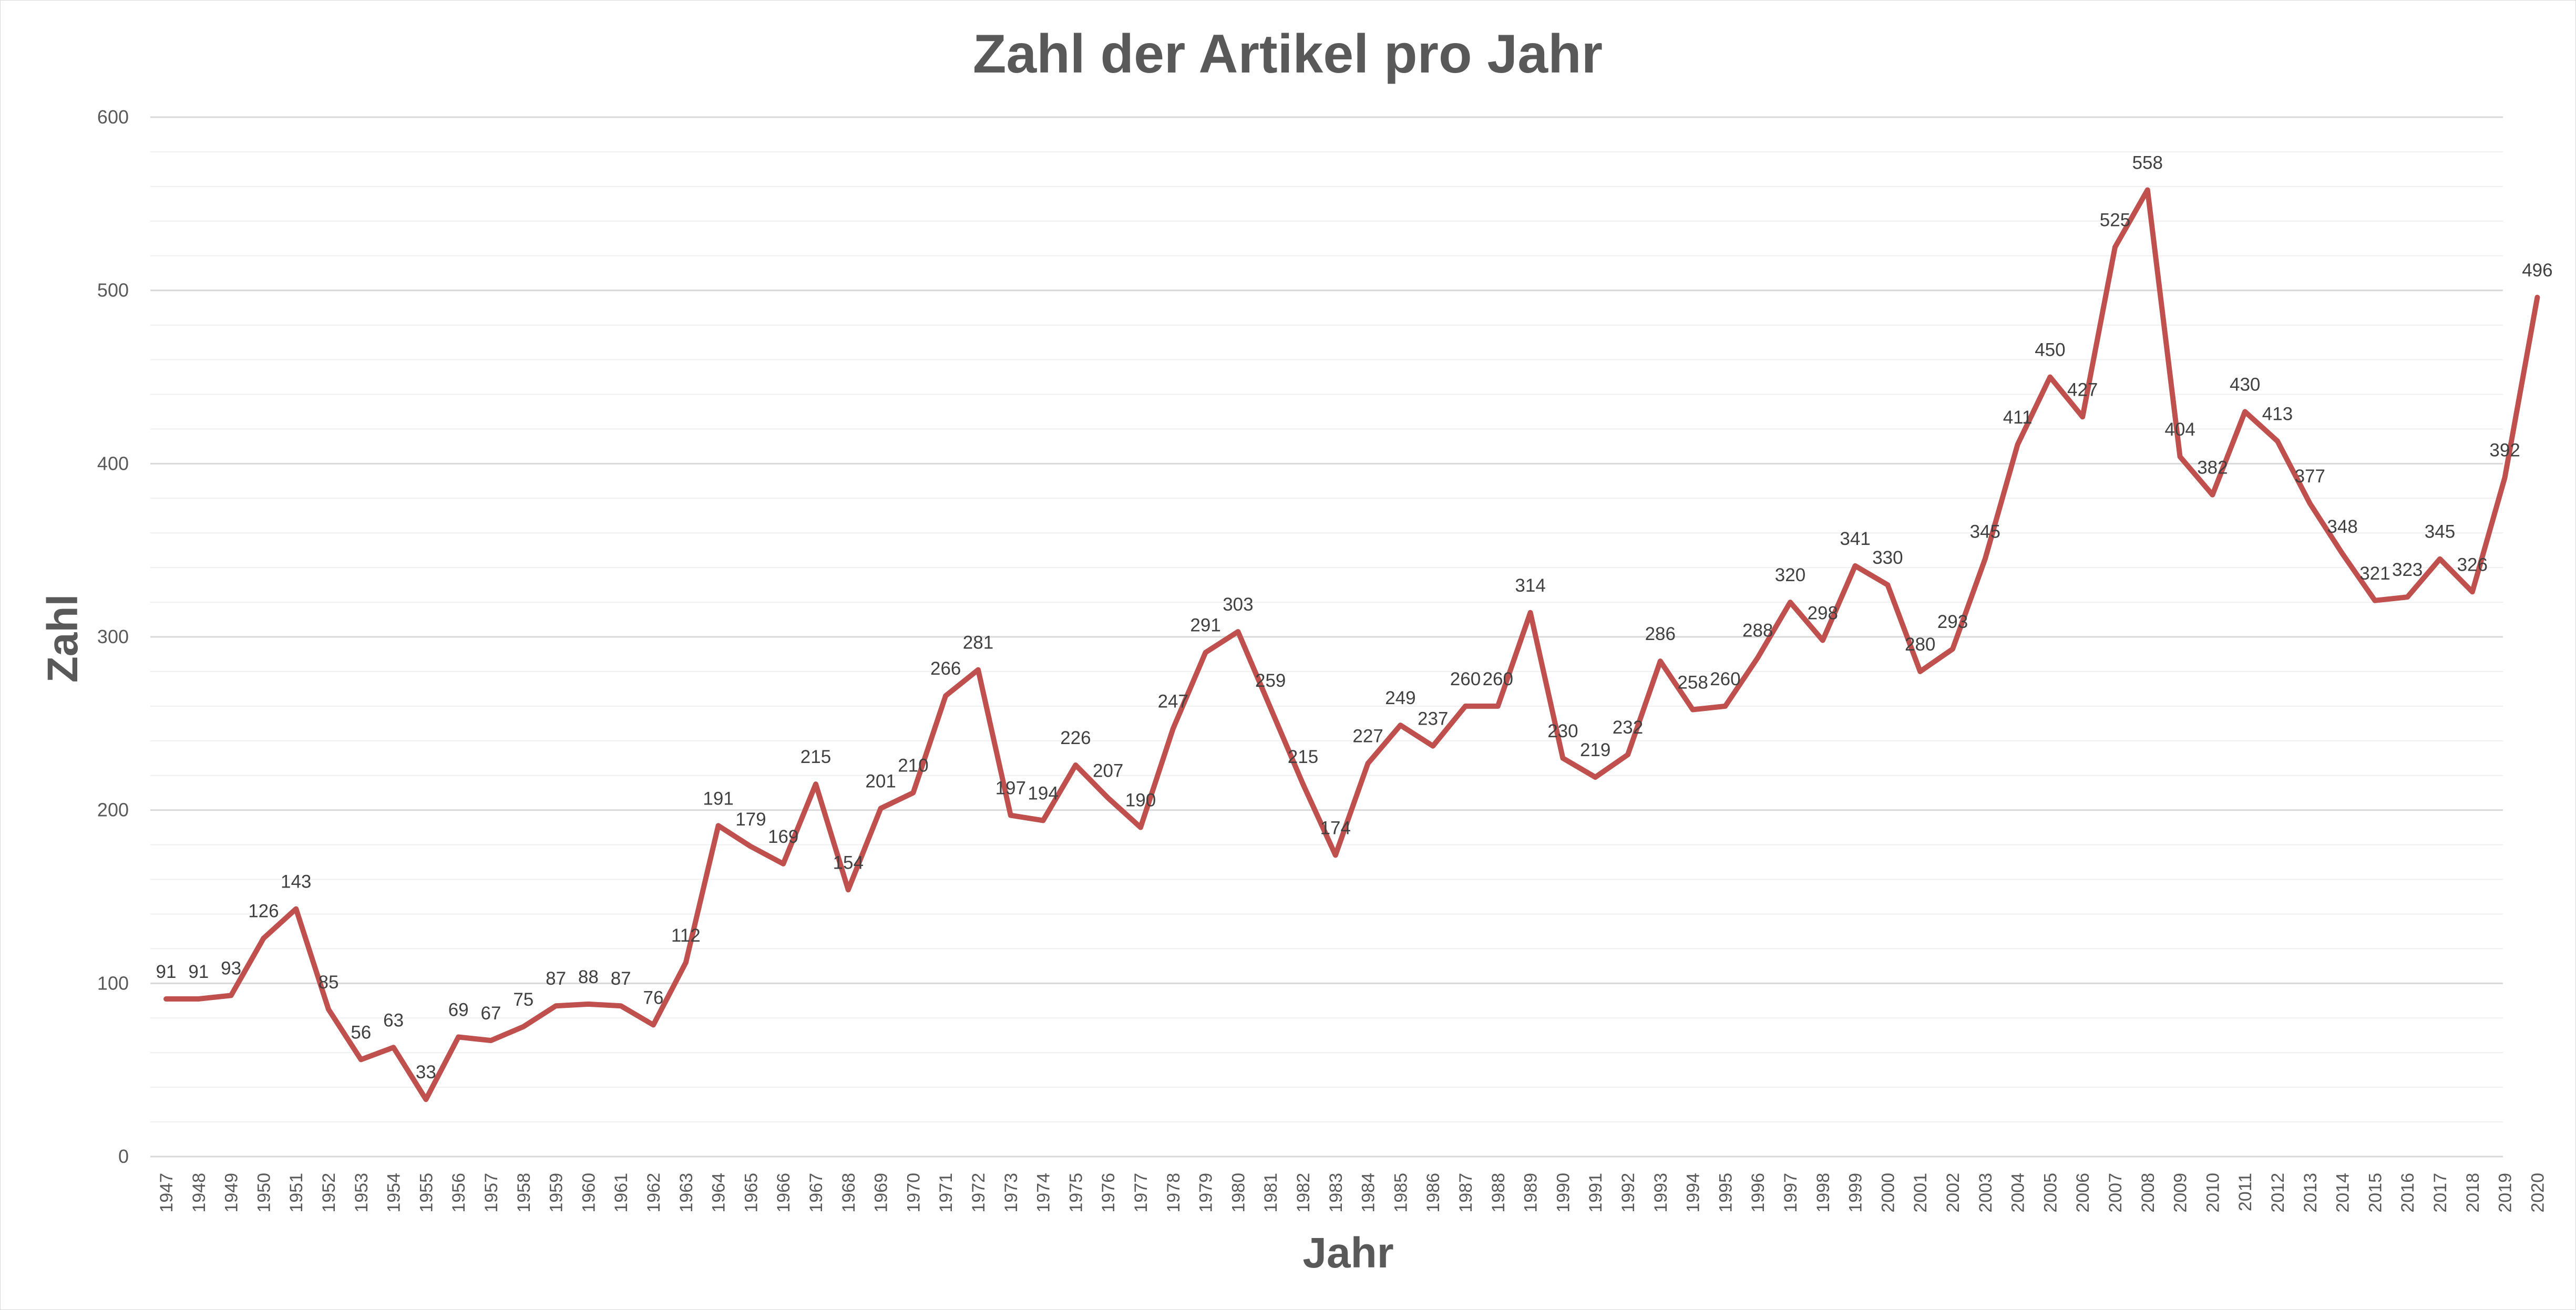 The height and width of the screenshot is (1310, 2576). What do you see at coordinates (686, 935) in the screenshot?
I see `data-label: 112` at bounding box center [686, 935].